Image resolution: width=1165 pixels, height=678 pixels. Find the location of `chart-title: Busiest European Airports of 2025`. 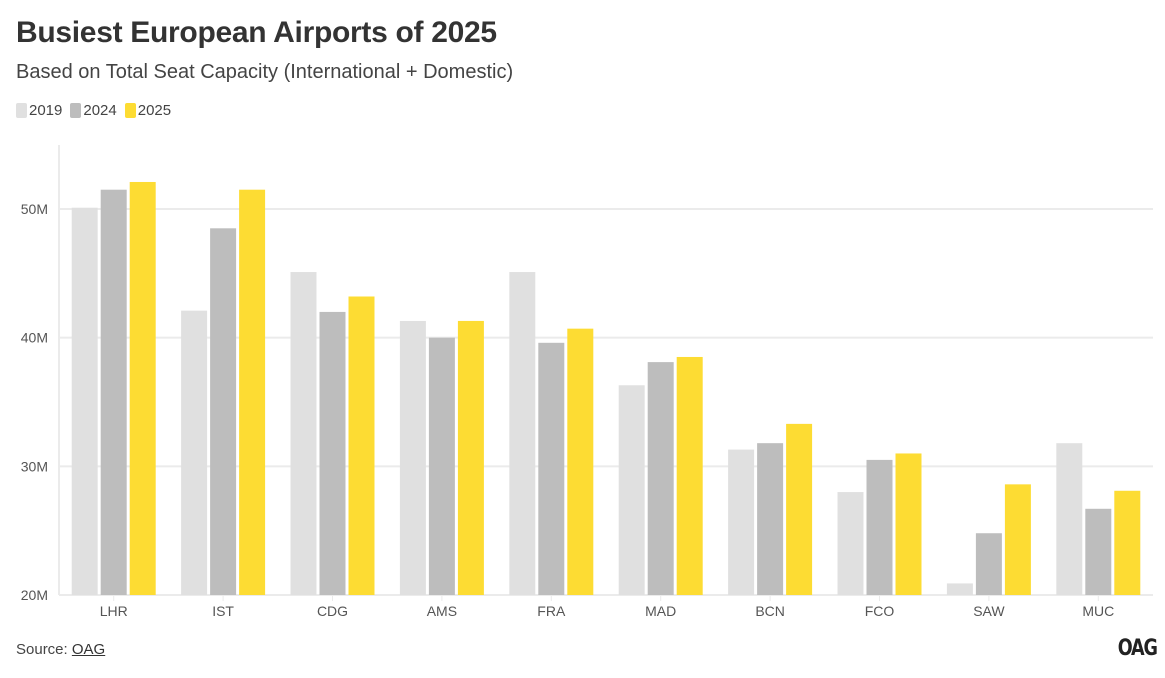

chart-title: Busiest European Airports of 2025 is located at coordinates (256, 32).